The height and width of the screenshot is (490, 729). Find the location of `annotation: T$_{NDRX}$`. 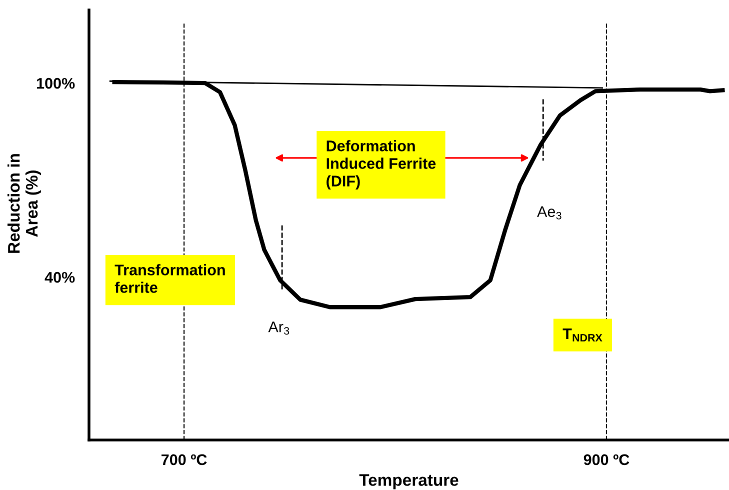

annotation: T$_{NDRX}$ is located at coordinates (582, 335).